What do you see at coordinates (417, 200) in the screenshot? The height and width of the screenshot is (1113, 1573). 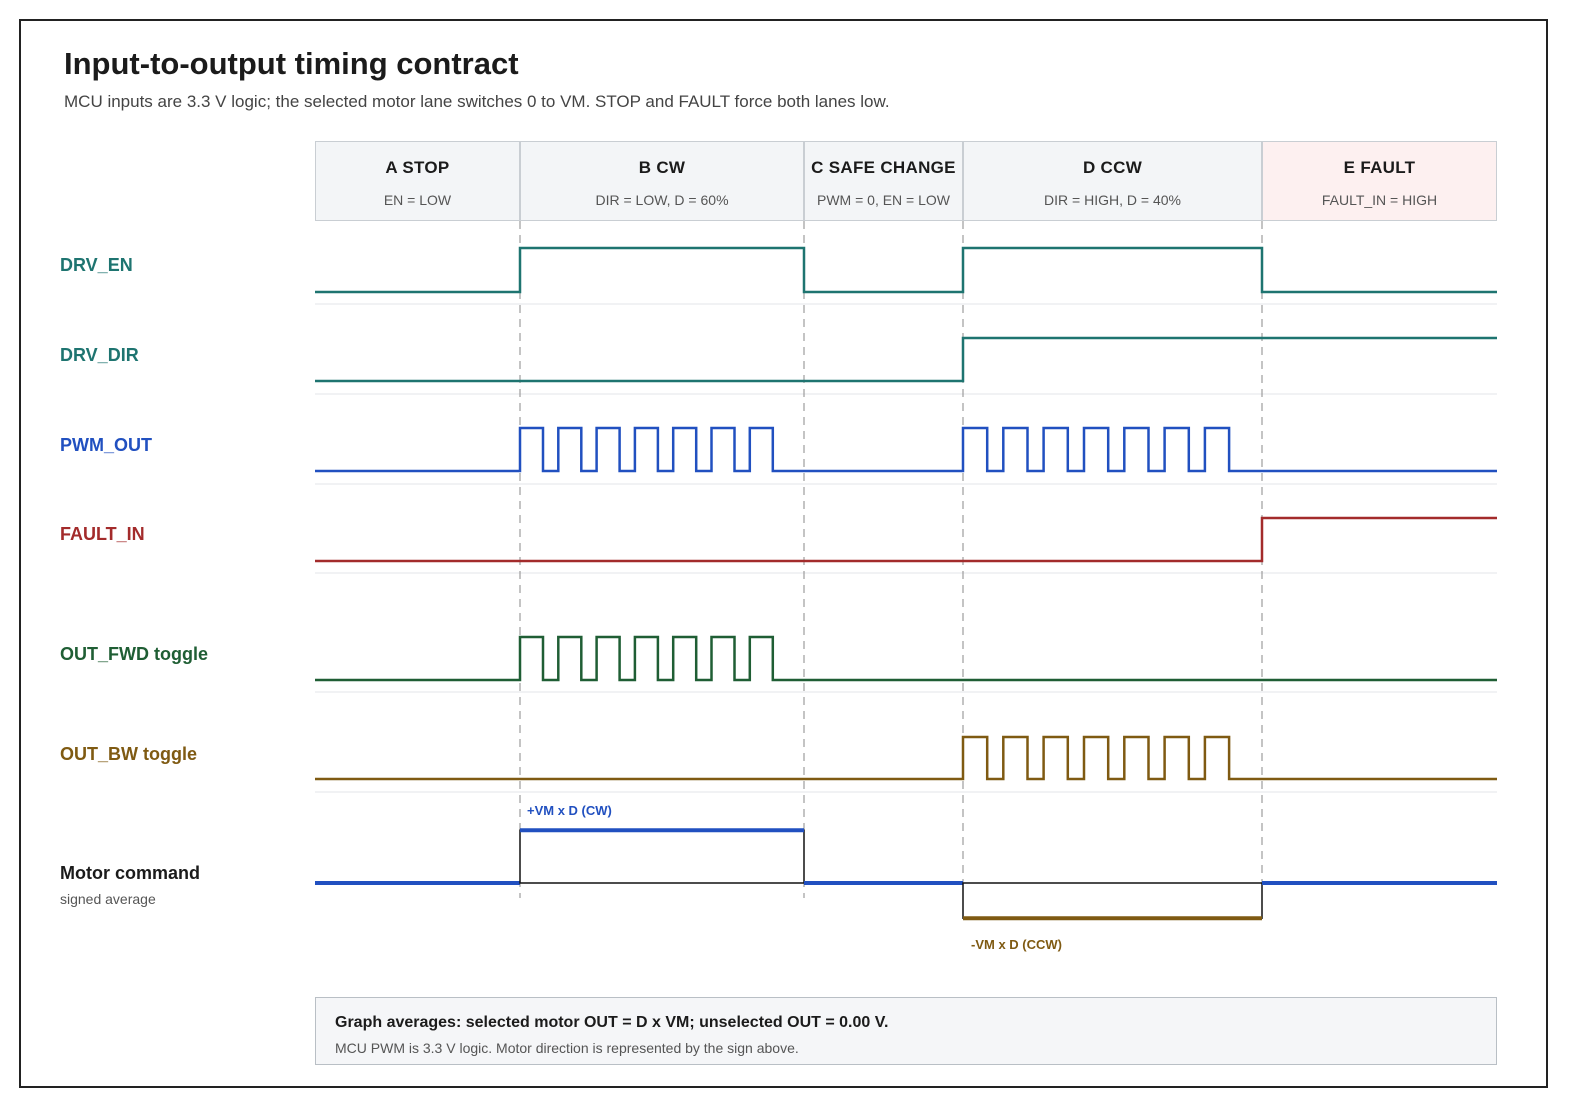 I see `phase-condition: EN = LOW` at bounding box center [417, 200].